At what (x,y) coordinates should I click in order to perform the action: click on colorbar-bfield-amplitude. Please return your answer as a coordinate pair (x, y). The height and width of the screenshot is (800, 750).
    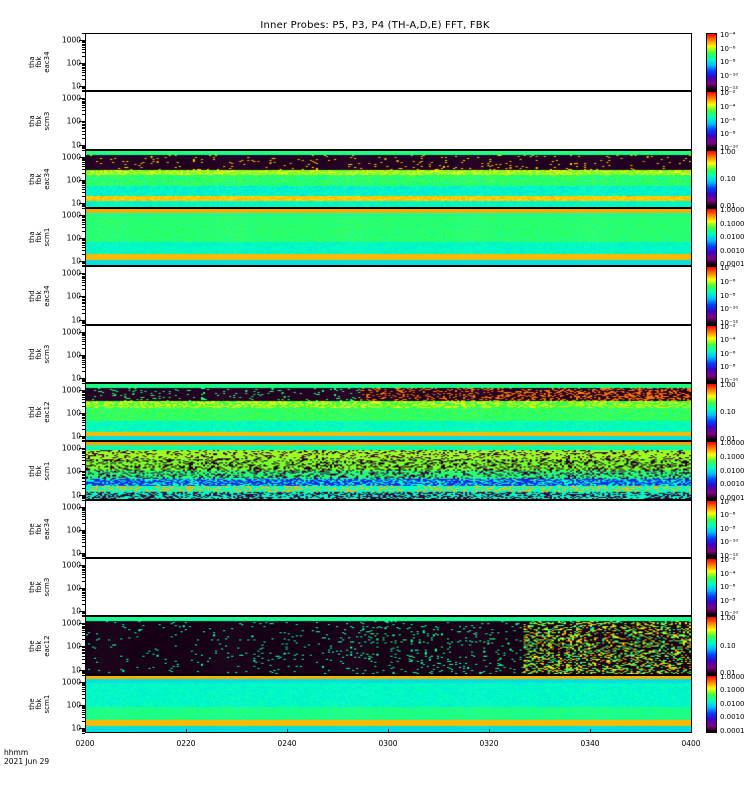
    Looking at the image, I should click on (711, 470).